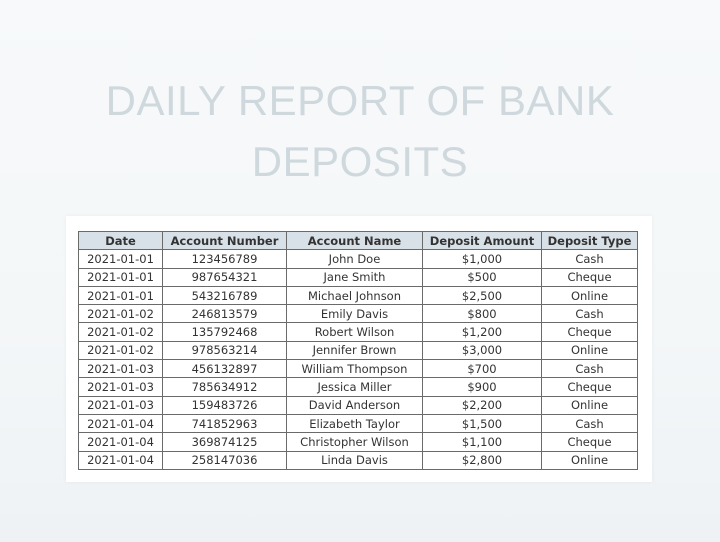  What do you see at coordinates (354, 332) in the screenshot?
I see `account-name-cell: Robert Wilson` at bounding box center [354, 332].